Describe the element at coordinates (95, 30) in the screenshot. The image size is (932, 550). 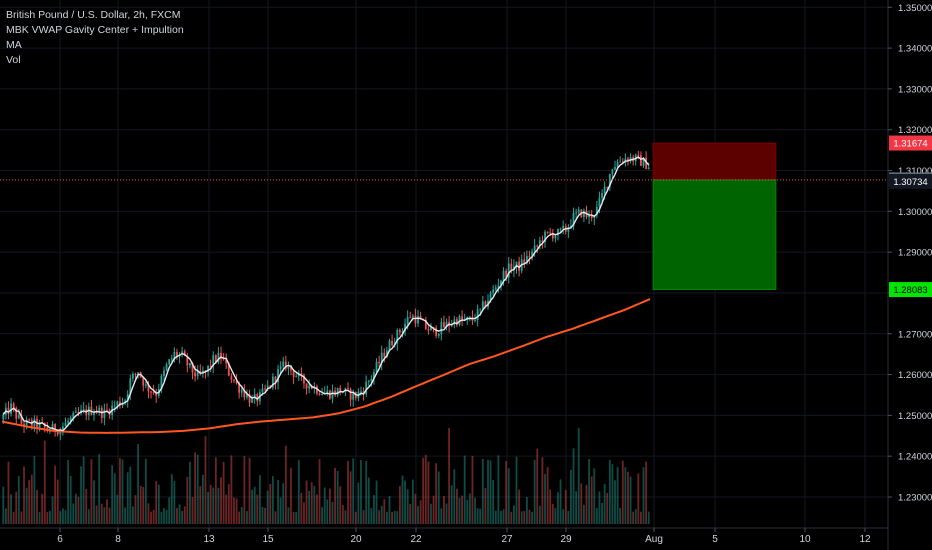
I see `indicator-label: MBK VWAP Gavity Center + Impultion` at that location.